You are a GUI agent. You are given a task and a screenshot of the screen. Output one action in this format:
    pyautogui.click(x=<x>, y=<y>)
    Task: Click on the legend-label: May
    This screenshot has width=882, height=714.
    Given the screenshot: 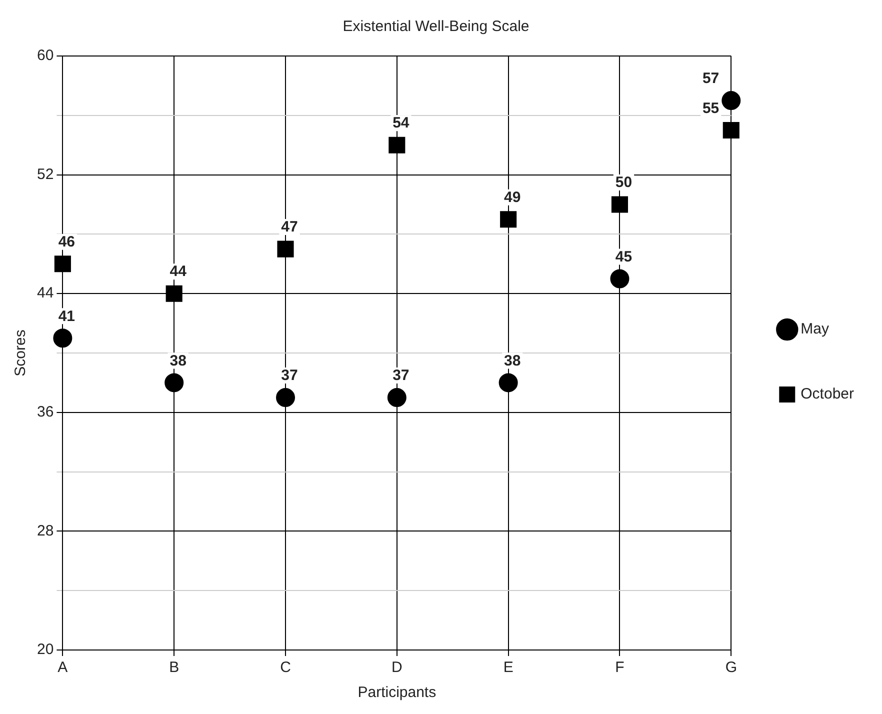 What is the action you would take?
    pyautogui.click(x=815, y=329)
    